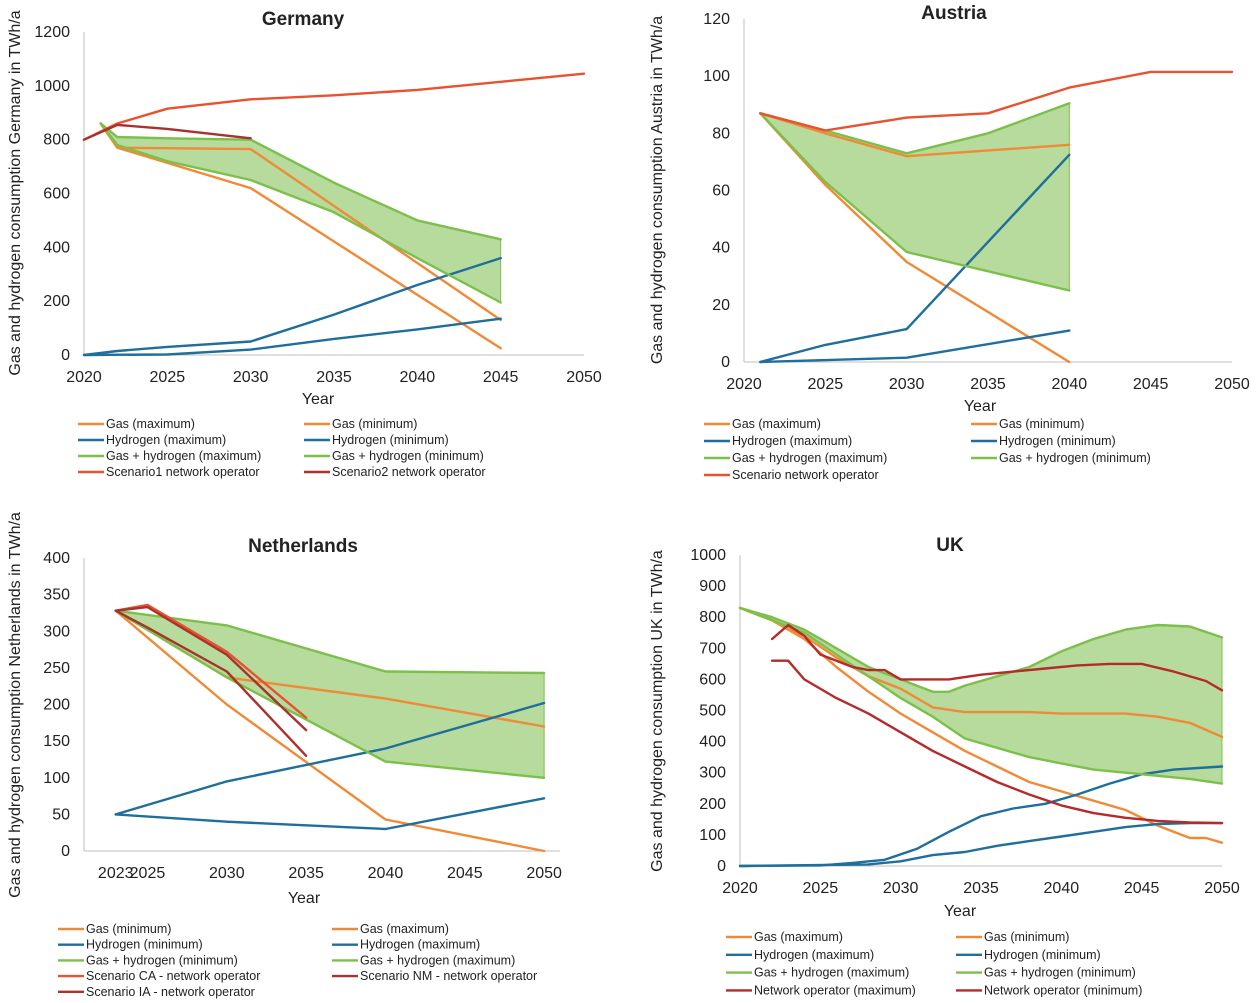 The width and height of the screenshot is (1260, 1003). Describe the element at coordinates (61, 814) in the screenshot. I see `y-tick-label: 50` at that location.